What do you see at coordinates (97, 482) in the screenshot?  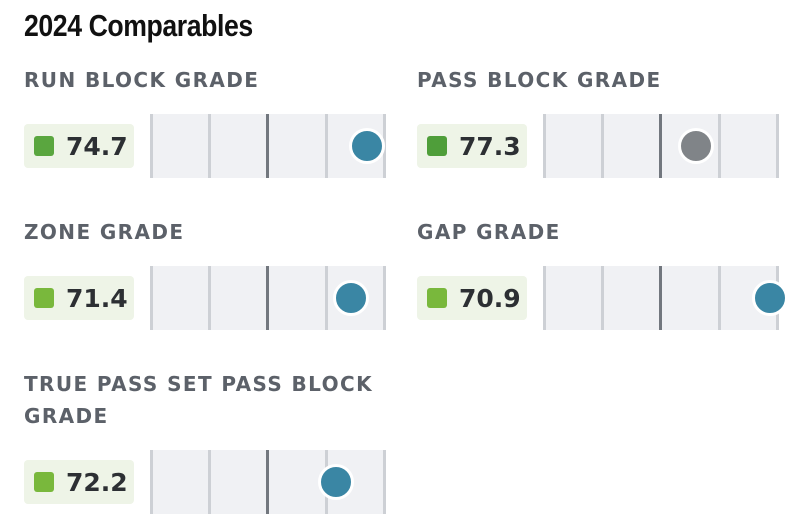 I see `grade-value: 72.2` at bounding box center [97, 482].